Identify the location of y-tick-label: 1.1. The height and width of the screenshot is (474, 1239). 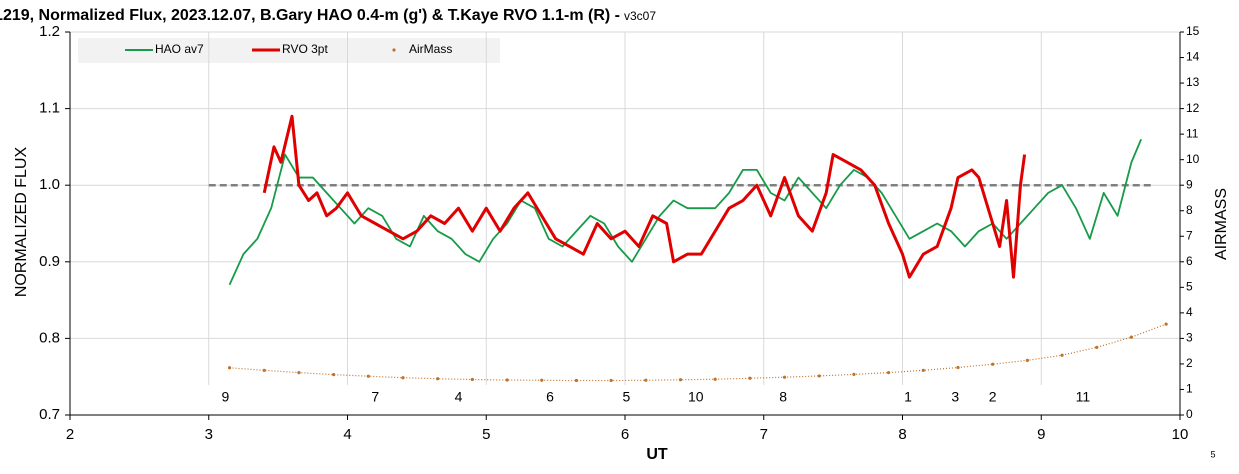
(49, 108).